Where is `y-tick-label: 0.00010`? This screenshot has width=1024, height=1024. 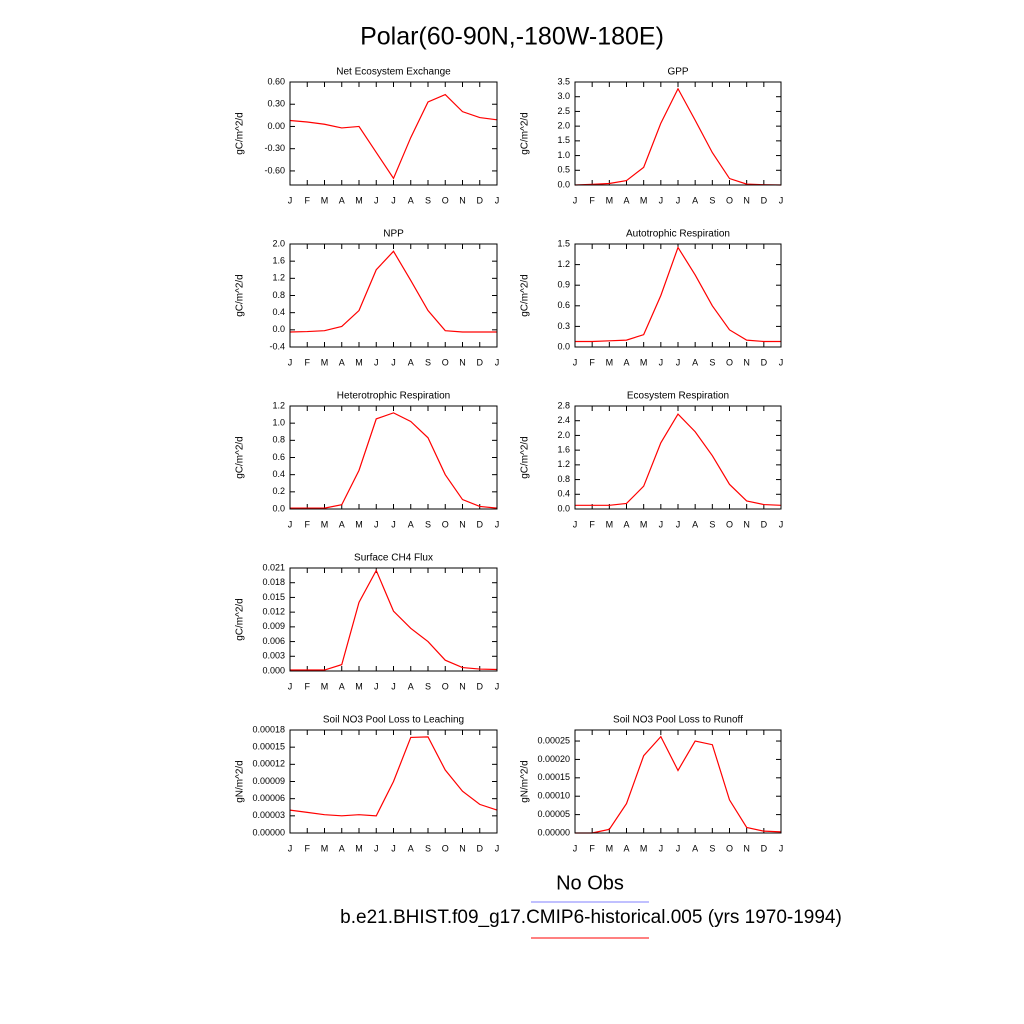 y-tick-label: 0.00010 is located at coordinates (553, 796).